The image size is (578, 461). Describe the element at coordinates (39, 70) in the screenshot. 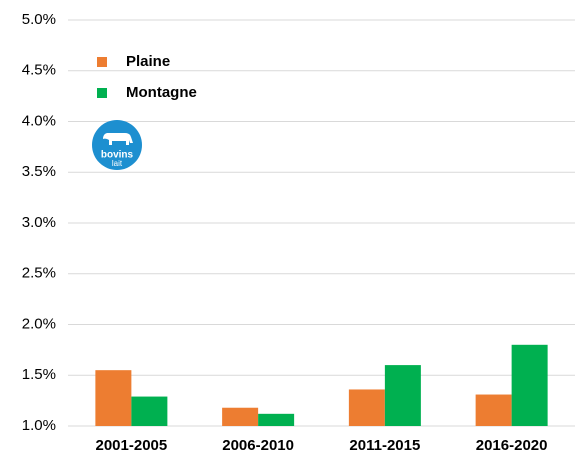

I see `y-tick-label: 4.5%` at that location.